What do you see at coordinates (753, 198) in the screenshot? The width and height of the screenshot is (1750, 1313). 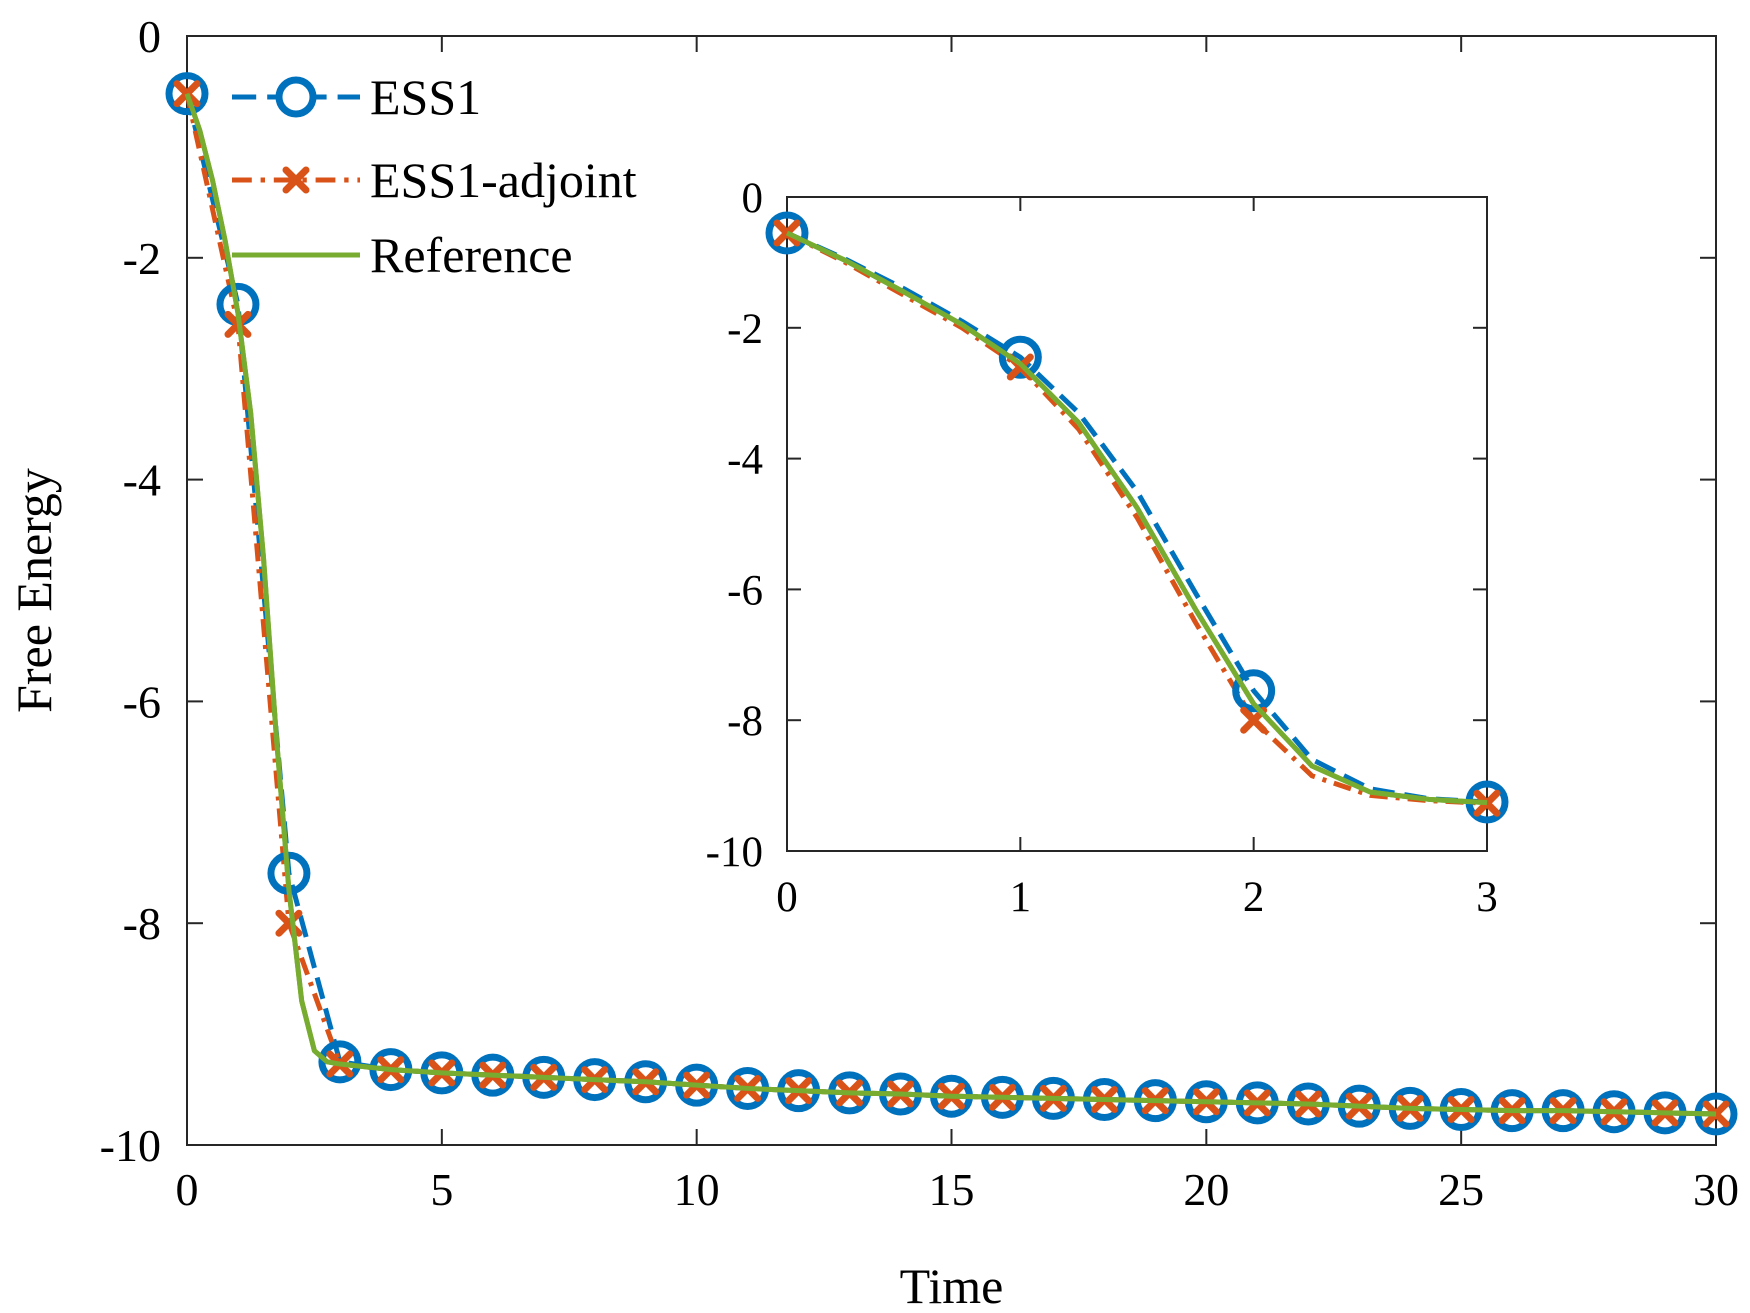 I see `inset-y-tick-label: 0` at bounding box center [753, 198].